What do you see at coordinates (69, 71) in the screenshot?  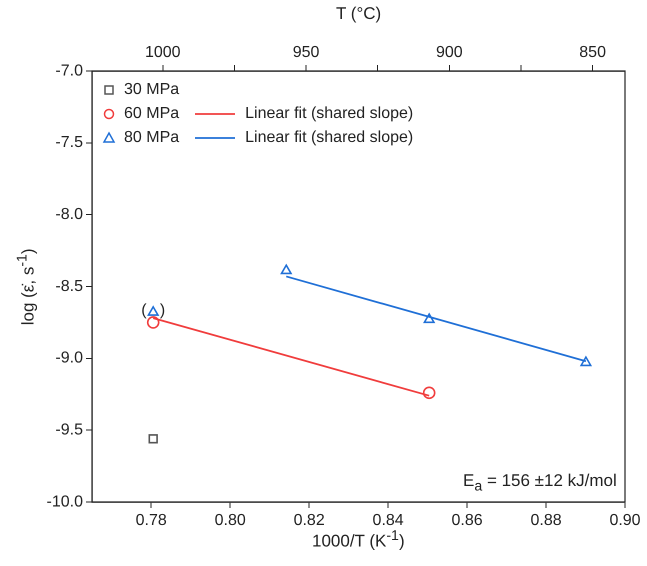 I see `y-tick-label: -7.0` at bounding box center [69, 71].